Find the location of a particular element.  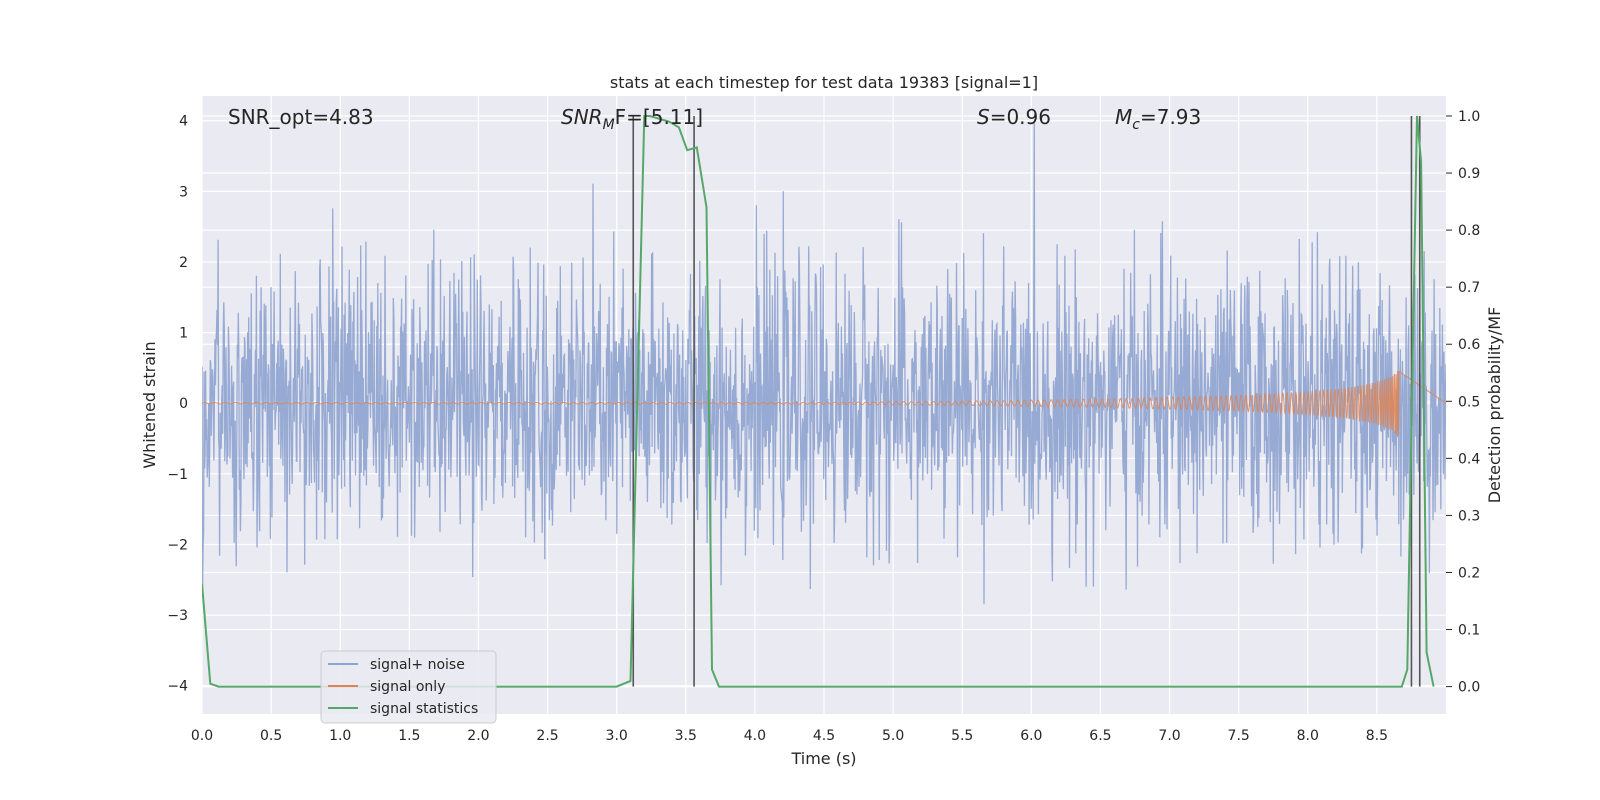

x-tick-label-6: 3.0 is located at coordinates (617, 736).